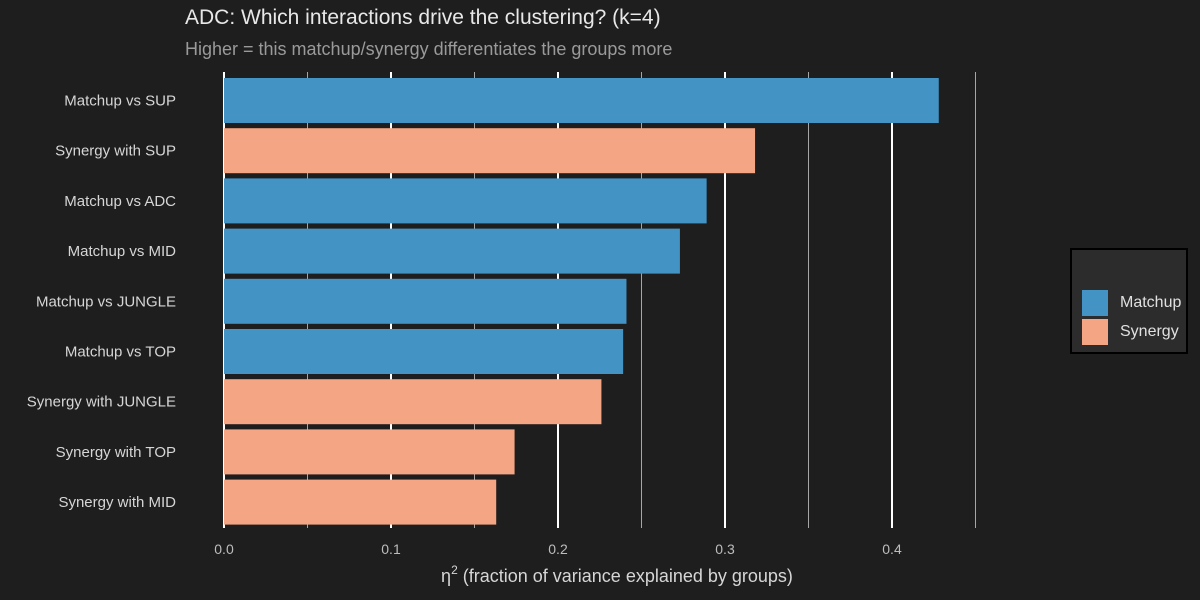  Describe the element at coordinates (1095, 303) in the screenshot. I see `legend-swatch-matchup` at that location.